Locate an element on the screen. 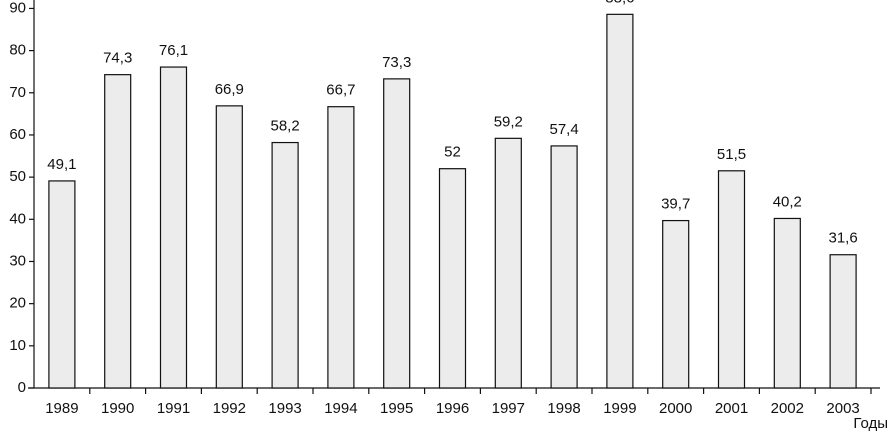  x-tick-label: 1999 is located at coordinates (619, 408).